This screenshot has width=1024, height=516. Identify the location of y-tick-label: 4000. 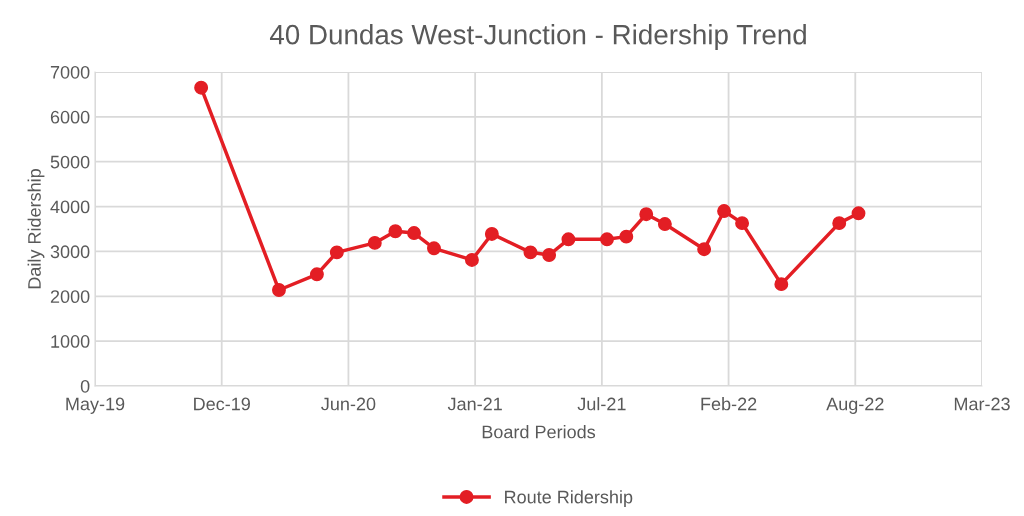
(70, 207).